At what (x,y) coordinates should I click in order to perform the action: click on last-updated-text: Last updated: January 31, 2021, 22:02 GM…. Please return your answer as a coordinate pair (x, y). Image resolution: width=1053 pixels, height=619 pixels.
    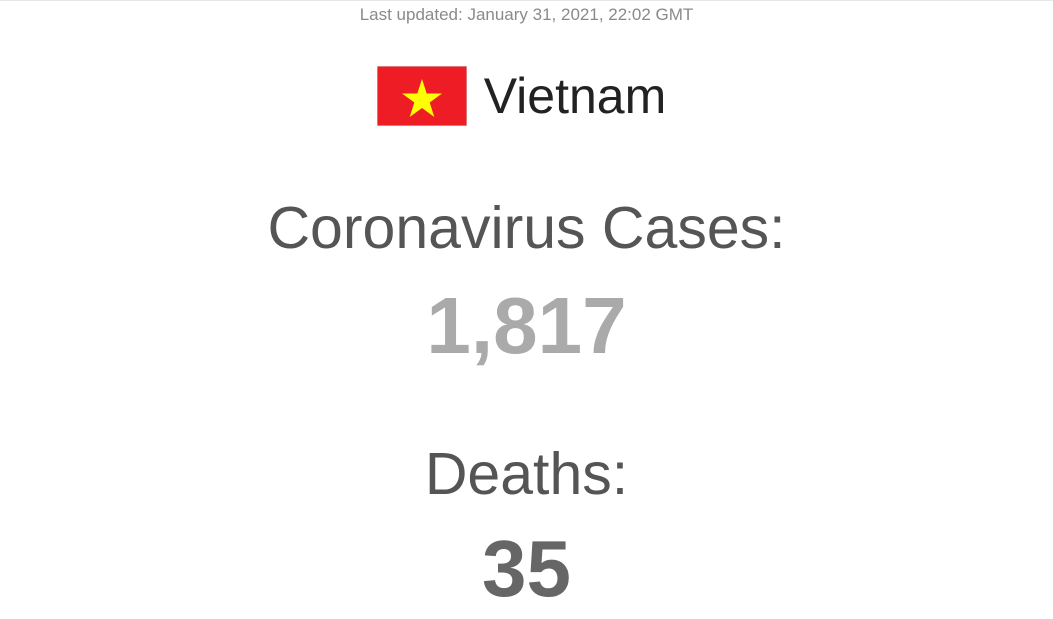
    Looking at the image, I should click on (526, 14).